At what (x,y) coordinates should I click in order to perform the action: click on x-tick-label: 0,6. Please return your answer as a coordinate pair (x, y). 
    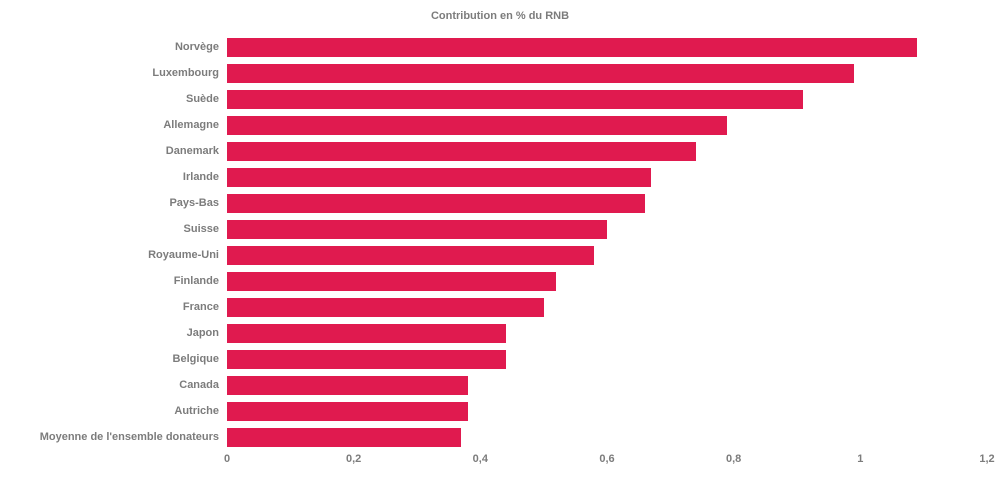
    Looking at the image, I should click on (607, 459).